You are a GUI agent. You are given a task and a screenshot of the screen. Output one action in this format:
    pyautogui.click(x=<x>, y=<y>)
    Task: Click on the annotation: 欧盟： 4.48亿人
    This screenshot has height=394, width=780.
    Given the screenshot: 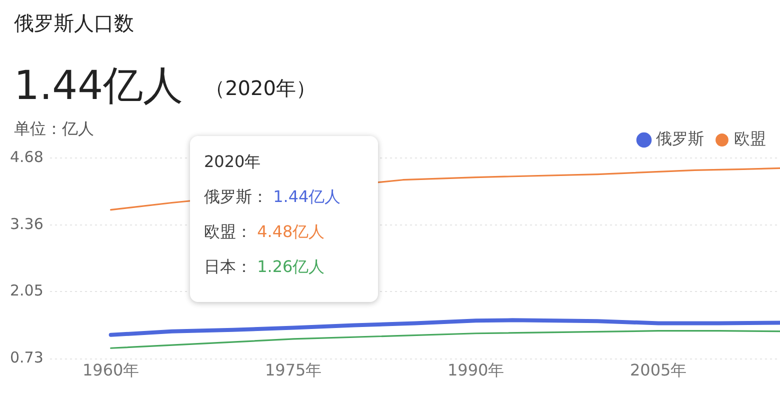 What is the action you would take?
    pyautogui.click(x=264, y=231)
    